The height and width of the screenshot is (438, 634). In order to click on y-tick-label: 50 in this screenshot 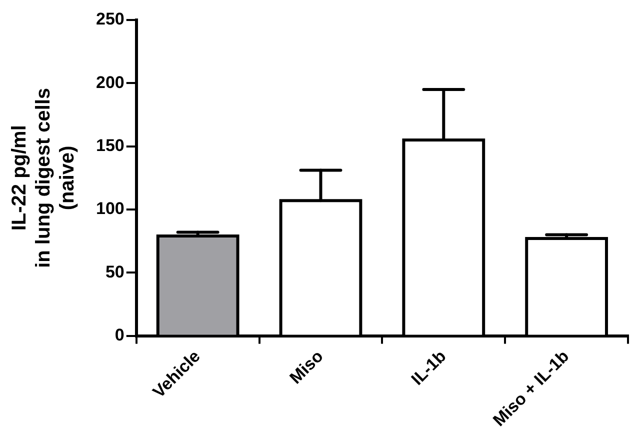, I will do `click(114, 272)`.